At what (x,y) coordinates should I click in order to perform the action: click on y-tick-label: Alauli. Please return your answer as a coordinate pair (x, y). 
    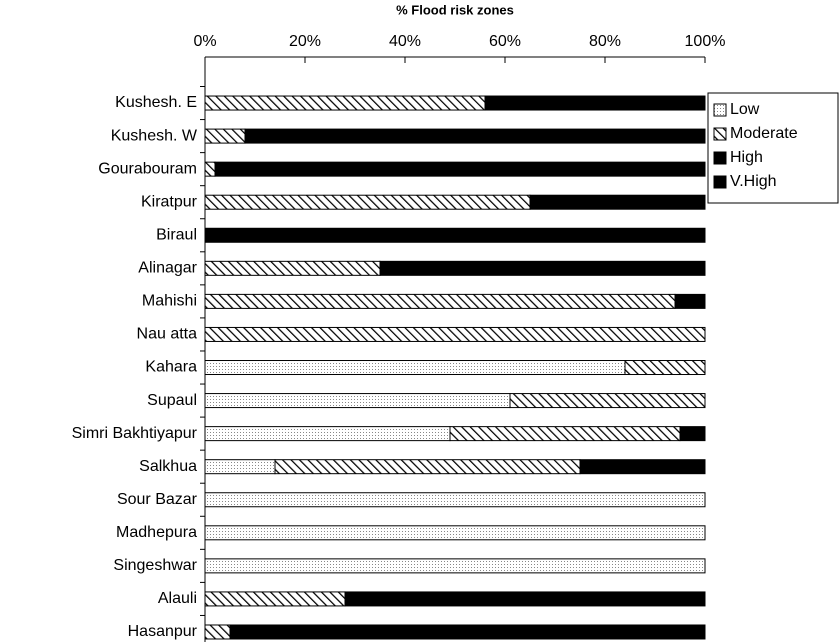
    Looking at the image, I should click on (177, 598).